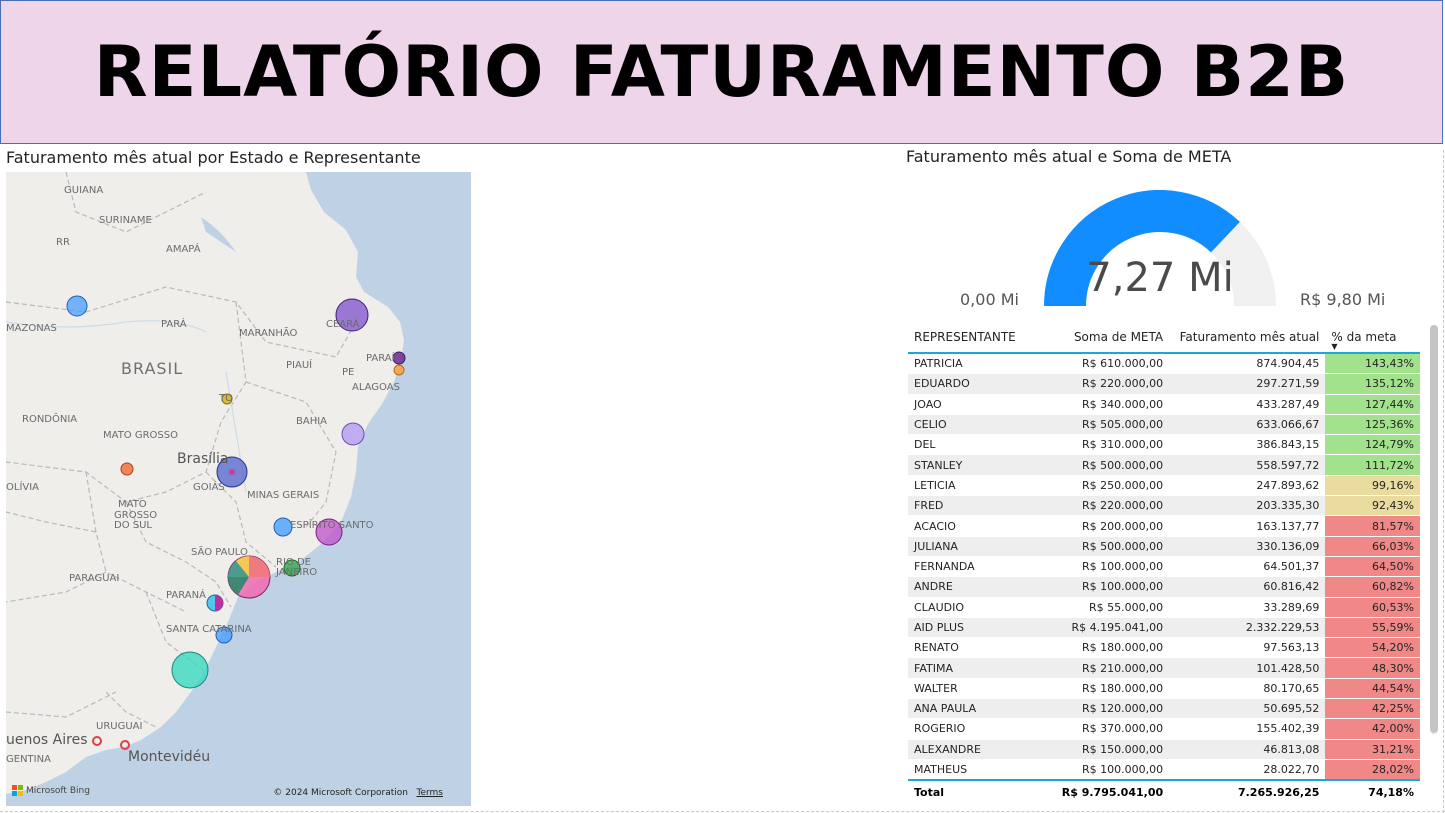 This screenshot has height=813, width=1445. I want to click on col-header-pct-meta: % da meta ▼, so click(1372, 338).